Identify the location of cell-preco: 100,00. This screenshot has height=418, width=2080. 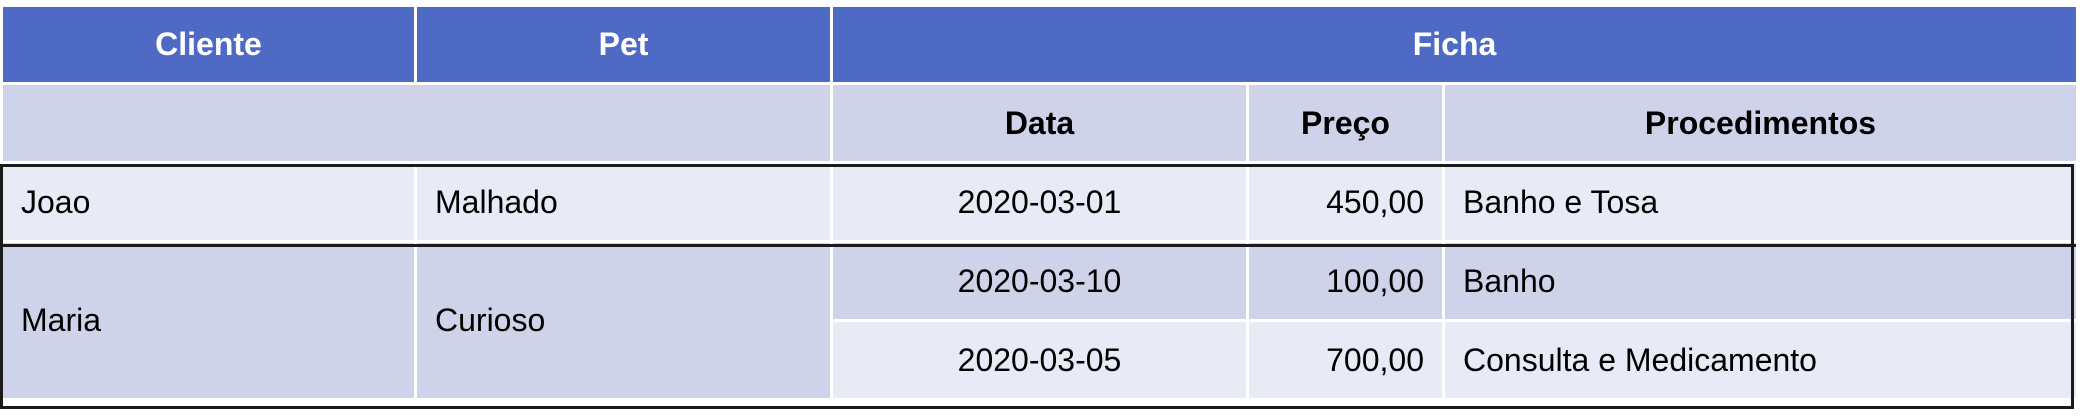
(1345, 281).